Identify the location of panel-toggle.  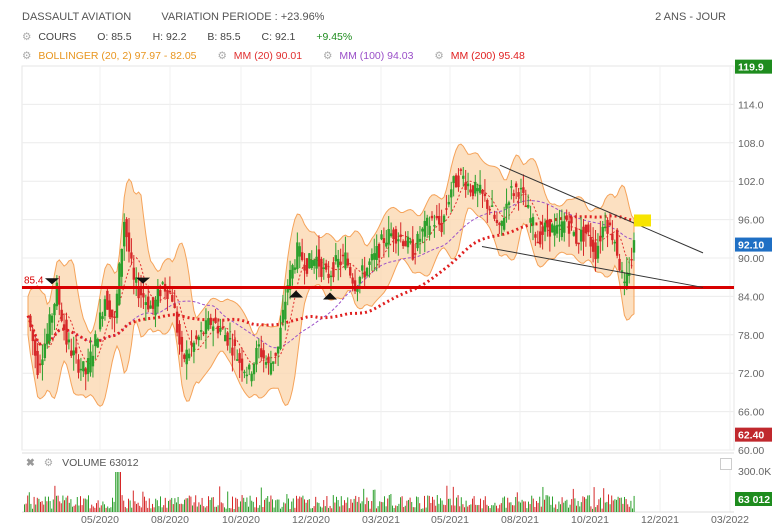
(726, 464).